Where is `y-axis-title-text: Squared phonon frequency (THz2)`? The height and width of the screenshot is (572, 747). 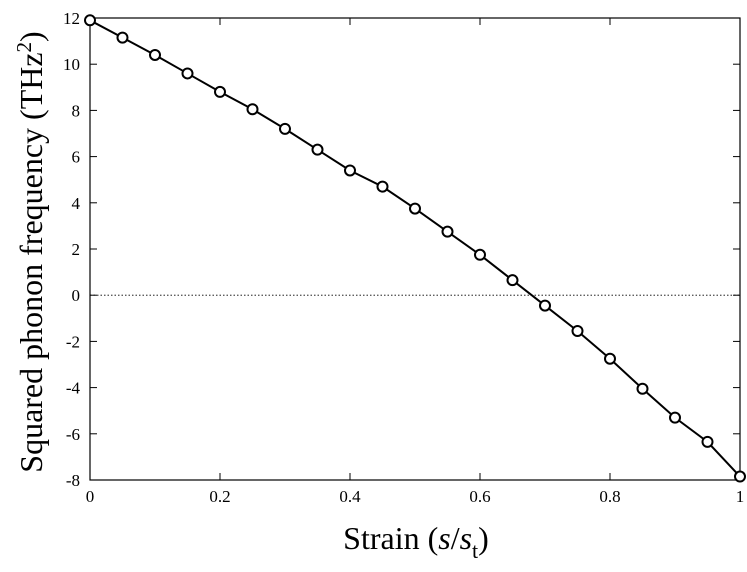 y-axis-title-text: Squared phonon frequency (THz2) is located at coordinates (30, 251).